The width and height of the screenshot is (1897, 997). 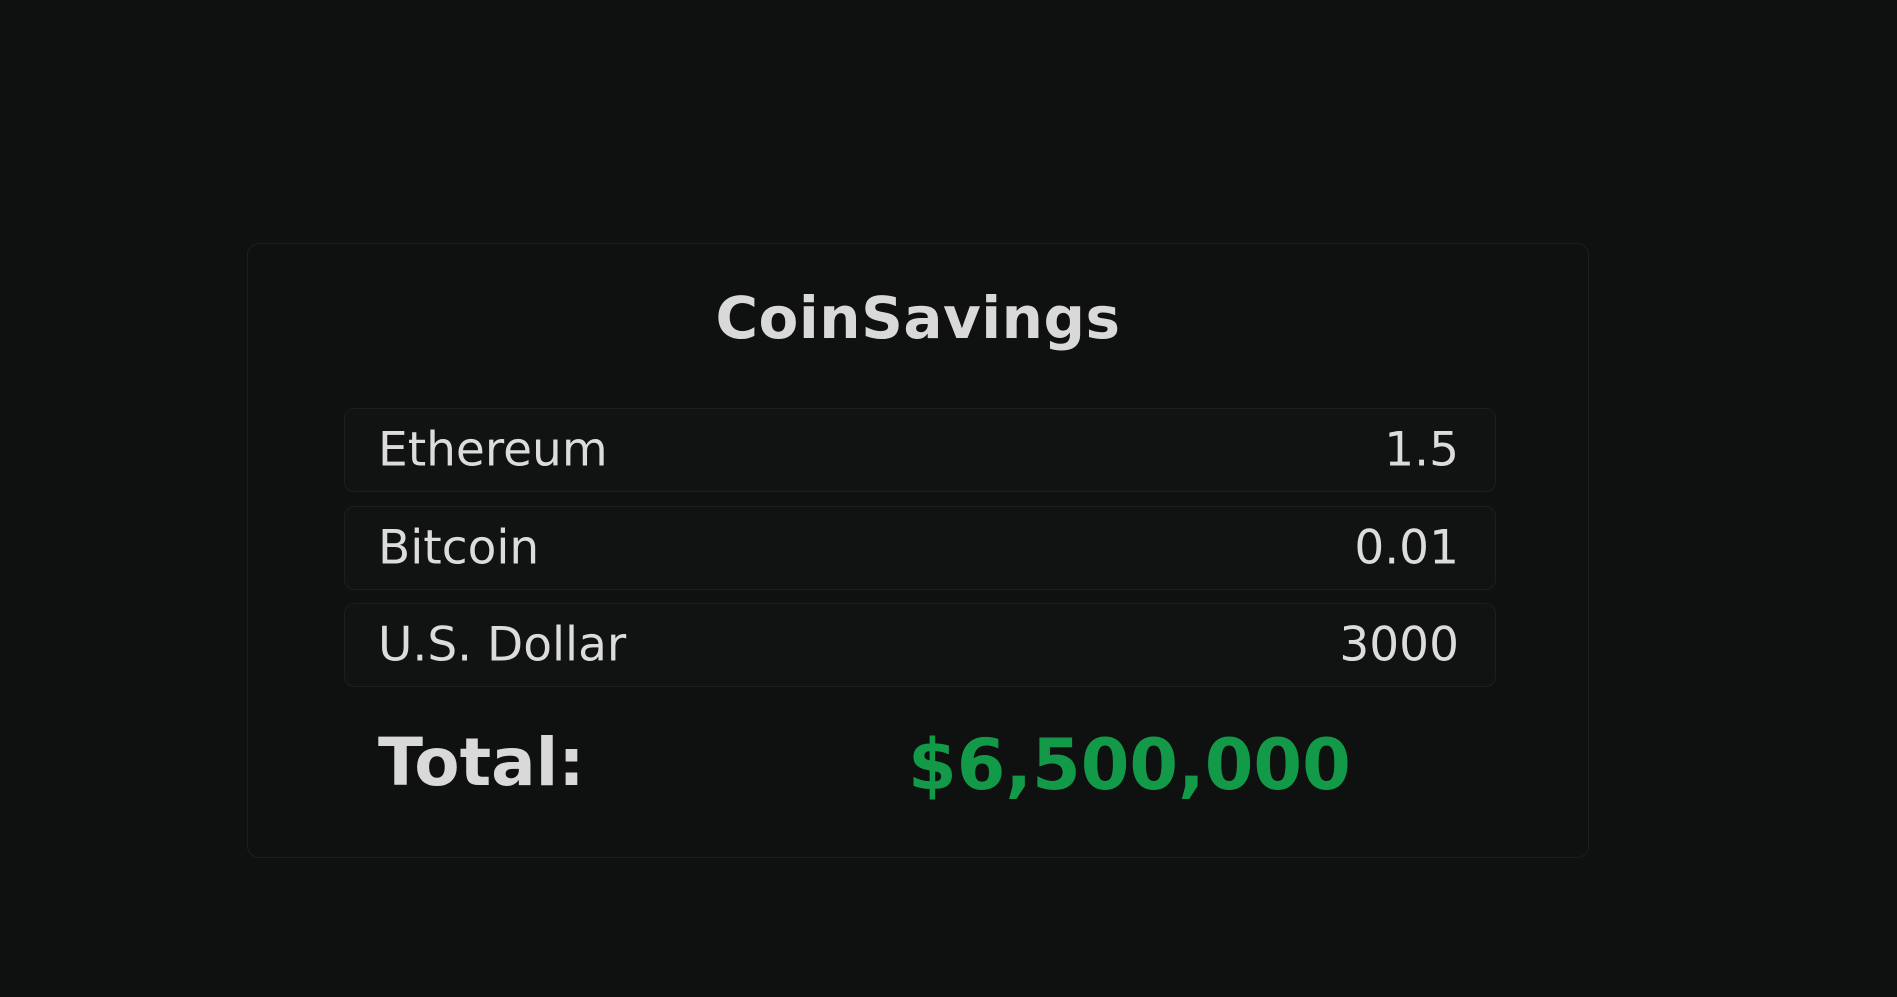 What do you see at coordinates (920, 450) in the screenshot?
I see `holding-row-ethereum: Ethereum 1.5` at bounding box center [920, 450].